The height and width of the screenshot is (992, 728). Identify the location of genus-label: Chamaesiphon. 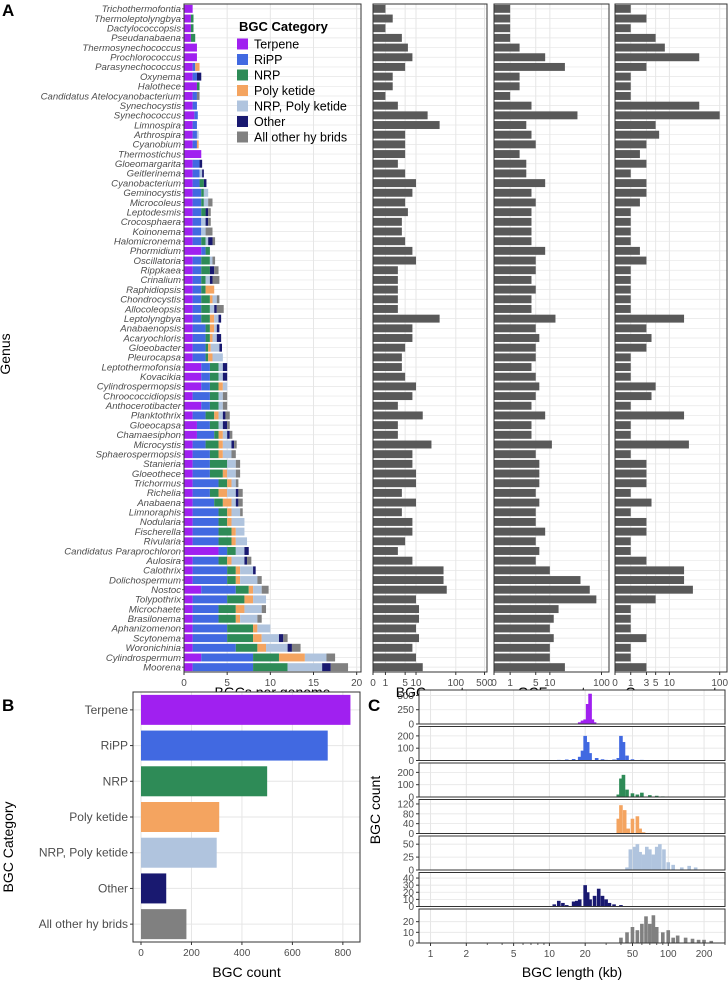
(148, 435).